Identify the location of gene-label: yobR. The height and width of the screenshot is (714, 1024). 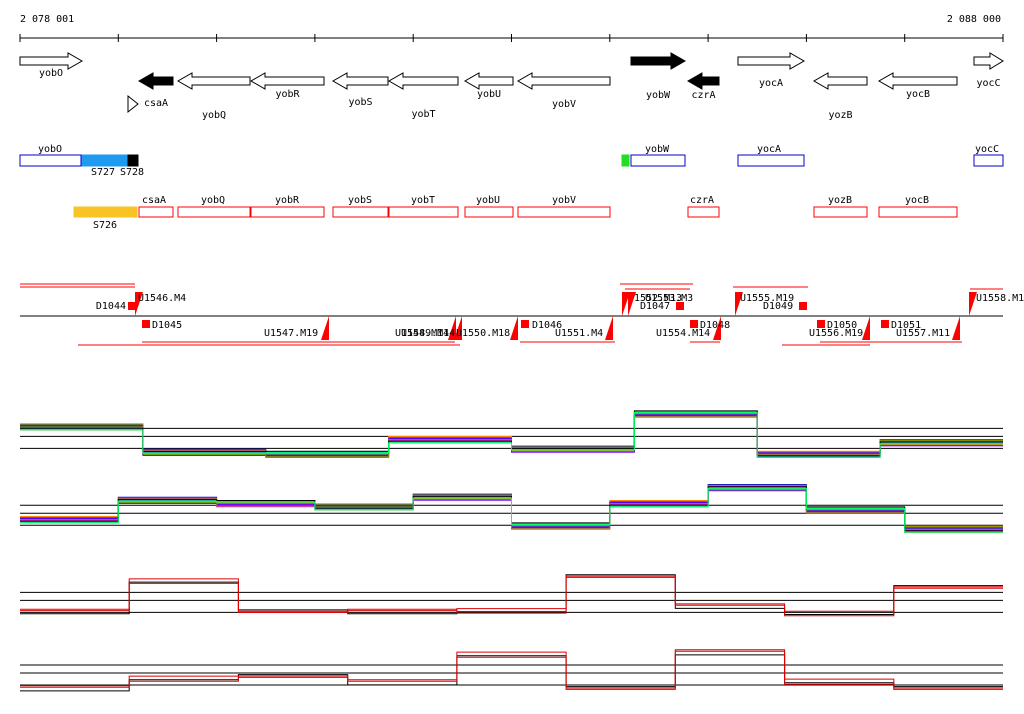
(287, 94).